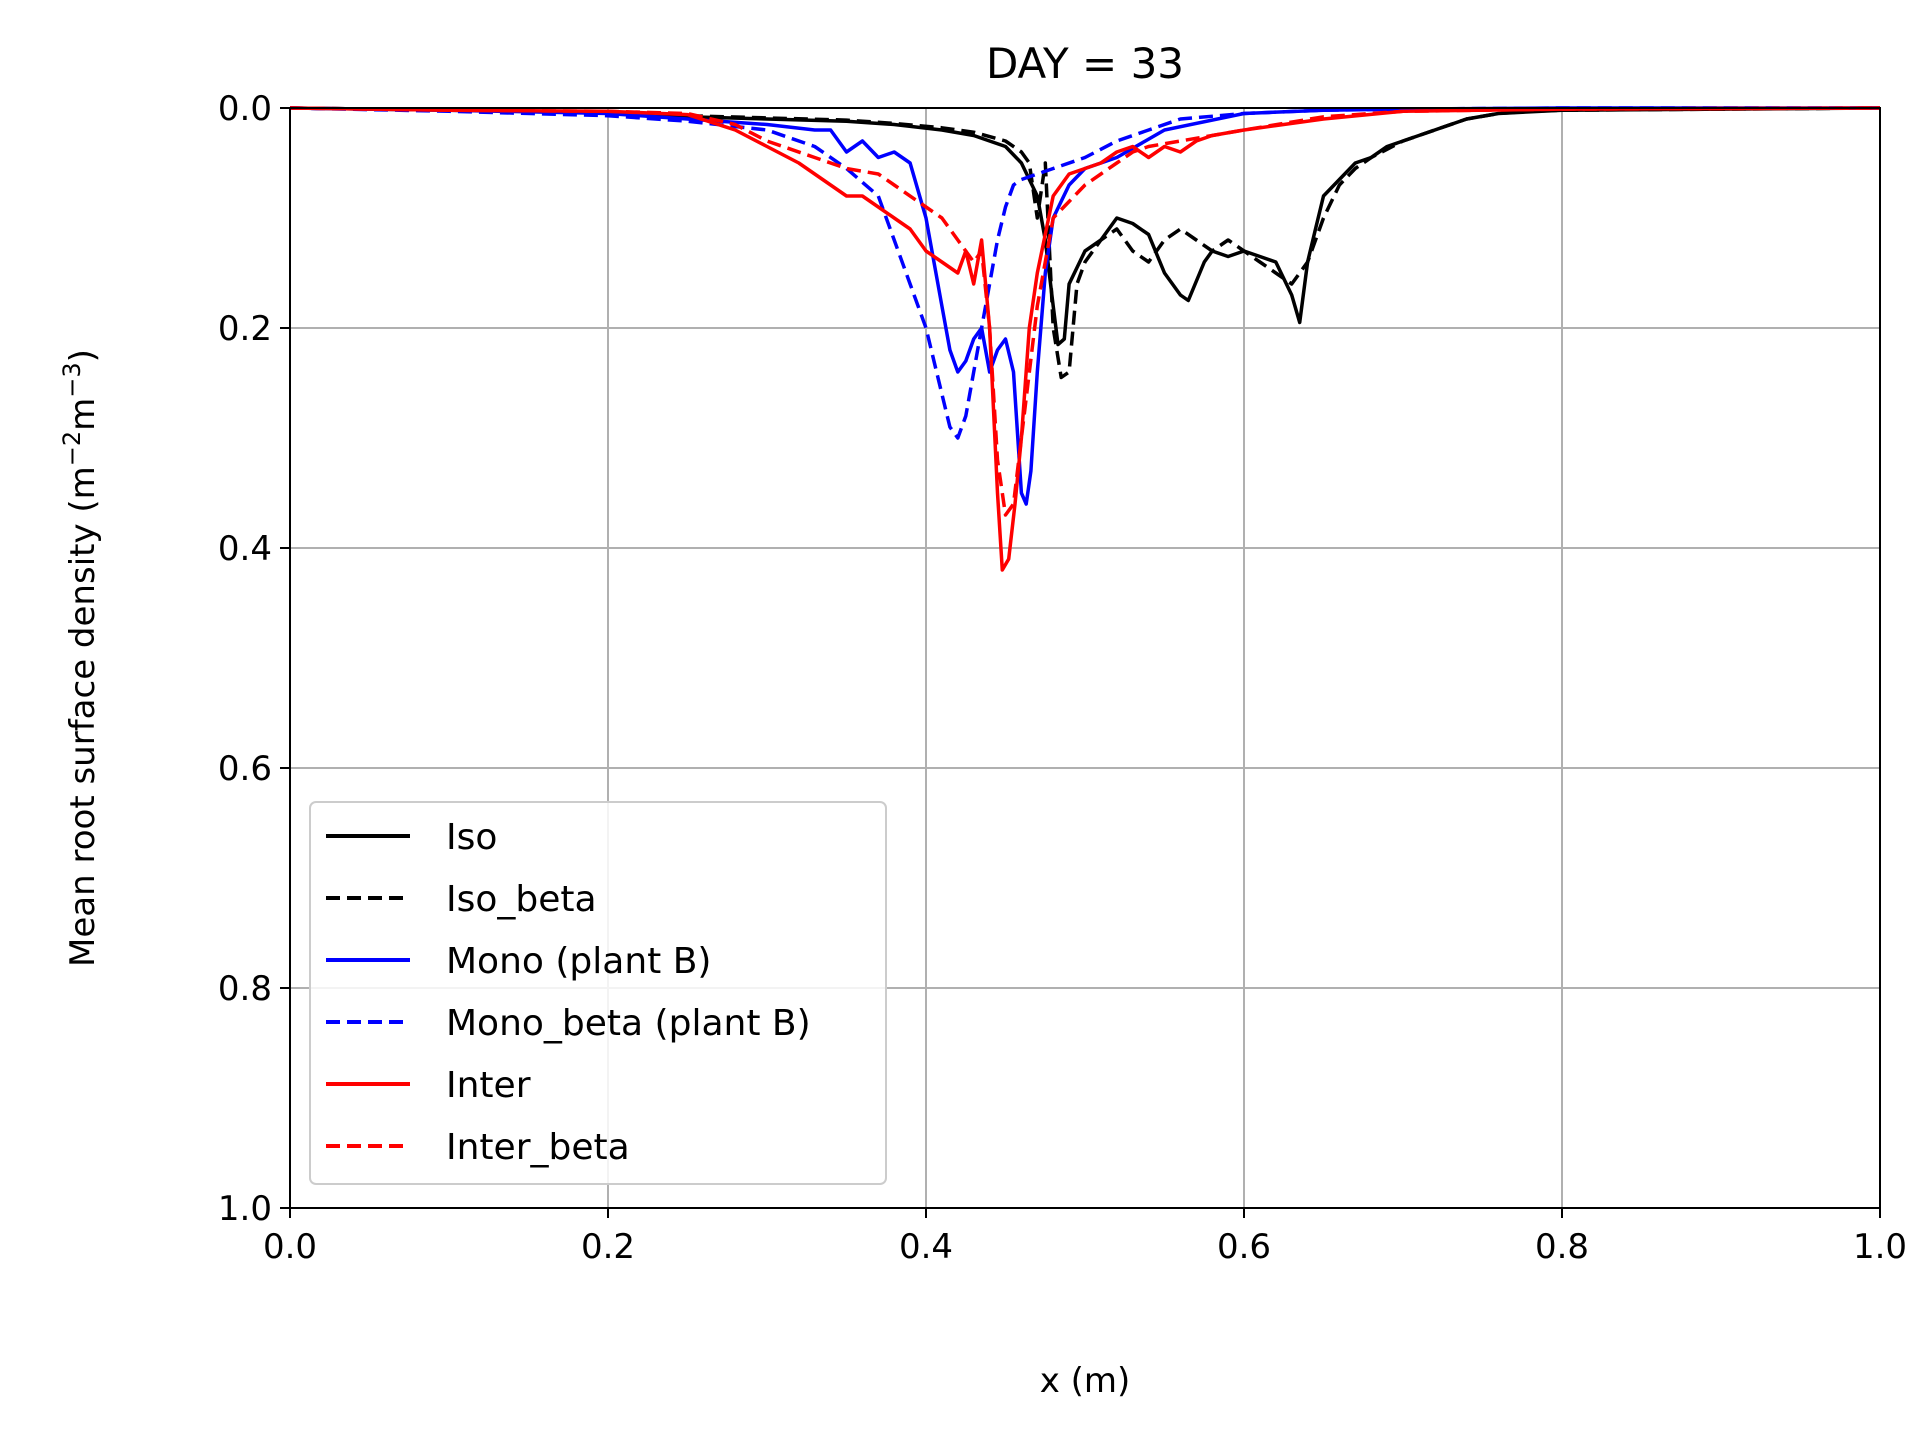 The height and width of the screenshot is (1440, 1920). Describe the element at coordinates (245, 769) in the screenshot. I see `y-tick-label: 0.6` at that location.